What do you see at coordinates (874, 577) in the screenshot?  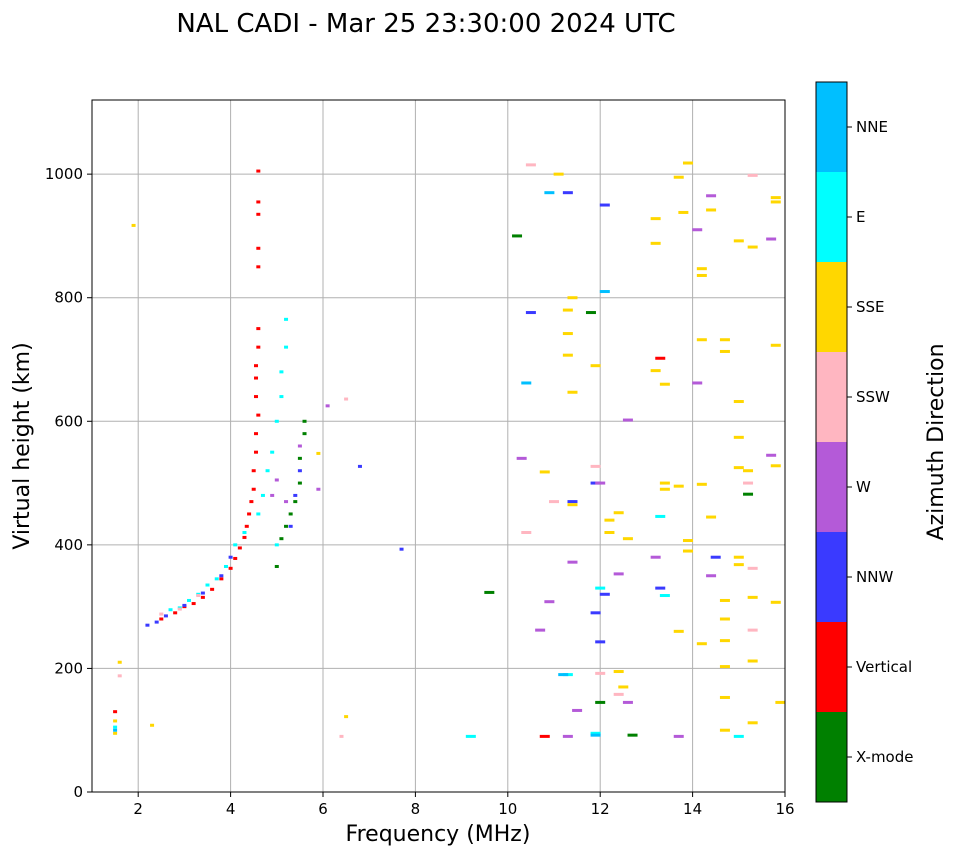 I see `colorbar-label: NNW` at bounding box center [874, 577].